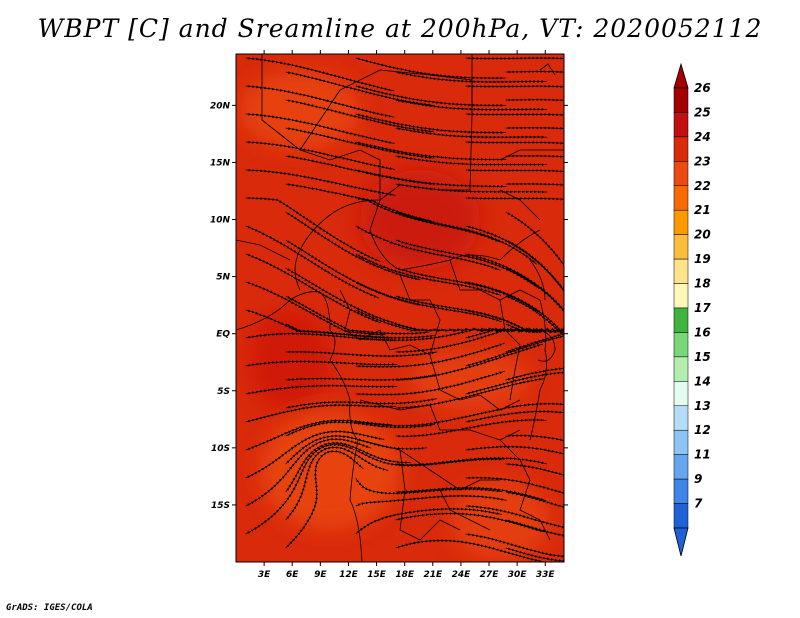  What do you see at coordinates (433, 575) in the screenshot?
I see `lon-tick-label: 21E` at bounding box center [433, 575].